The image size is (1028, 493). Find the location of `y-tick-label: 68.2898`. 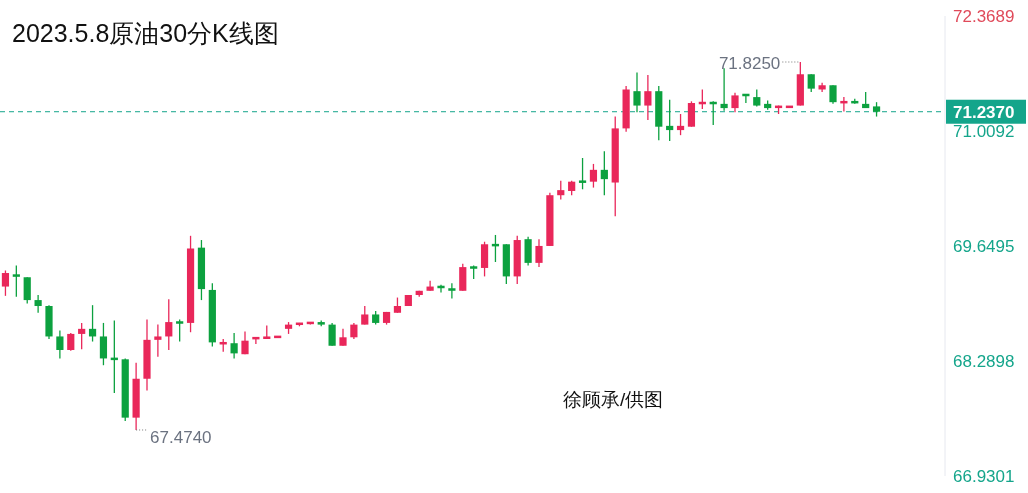

y-tick-label: 68.2898 is located at coordinates (984, 361).